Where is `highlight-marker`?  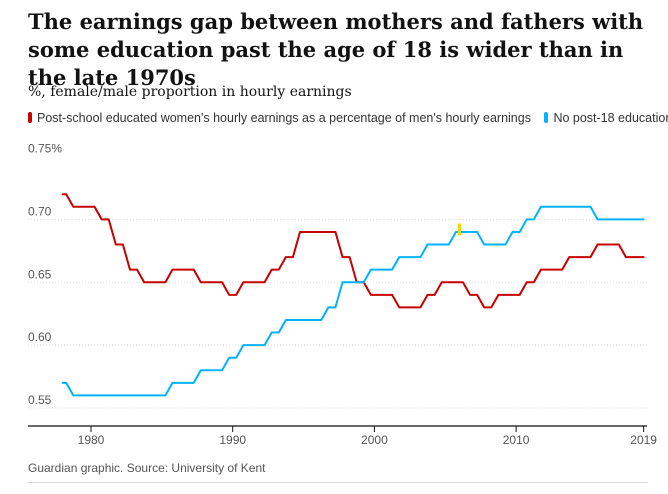
highlight-marker is located at coordinates (459, 229).